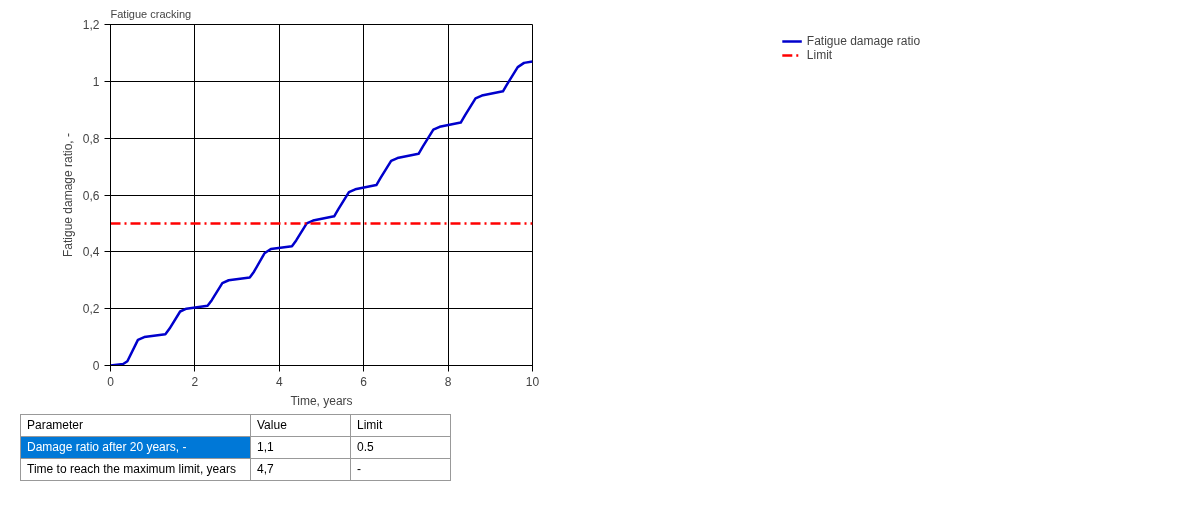 This screenshot has width=1189, height=524. What do you see at coordinates (96, 81) in the screenshot?
I see `y-tick-label: 1` at bounding box center [96, 81].